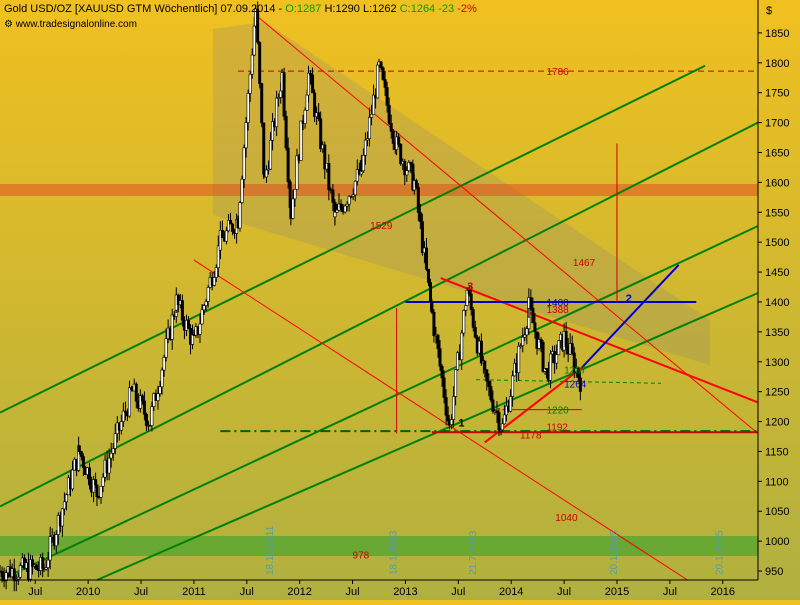 The width and height of the screenshot is (800, 605). I want to click on level-label-1178: 1178, so click(531, 436).